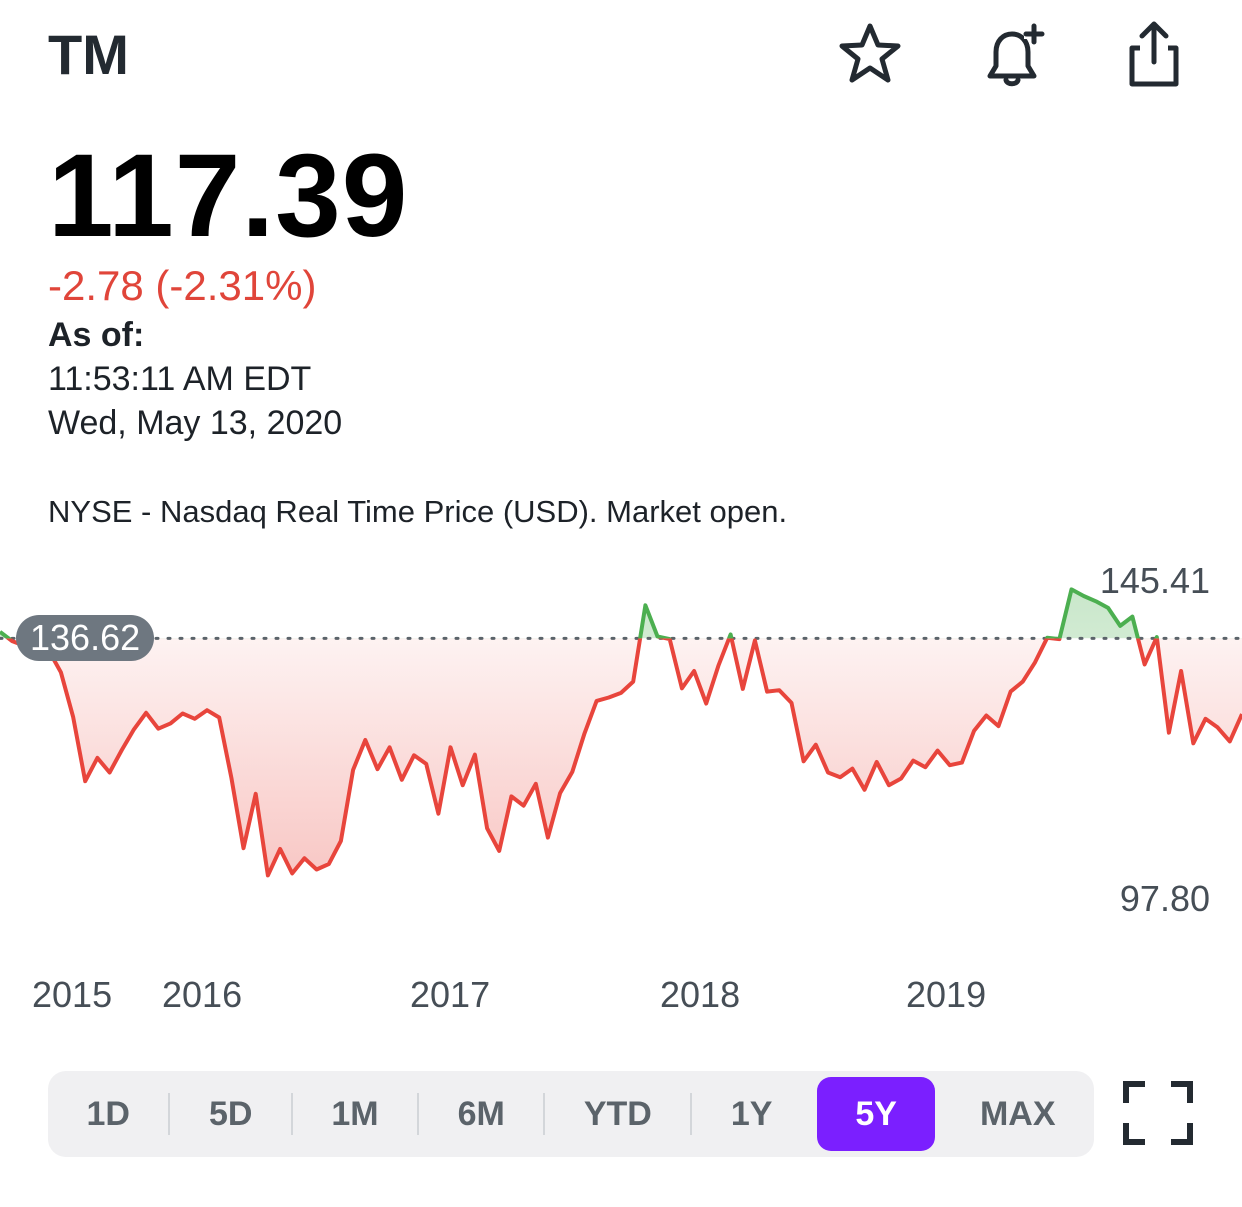 The height and width of the screenshot is (1207, 1242). Describe the element at coordinates (180, 379) in the screenshot. I see `as-of-time: 11:53:11 AM EDT` at that location.